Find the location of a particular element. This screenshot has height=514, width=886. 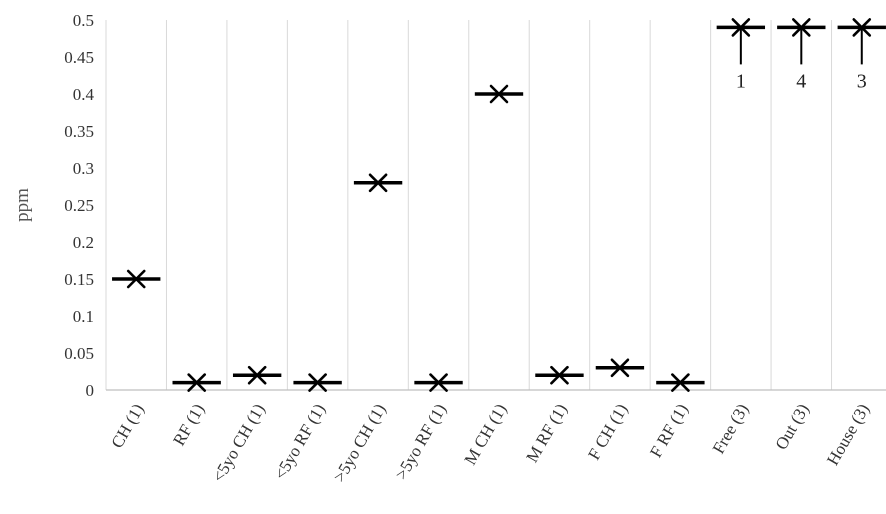

x-tick-label: M CH (1) is located at coordinates (485, 435).